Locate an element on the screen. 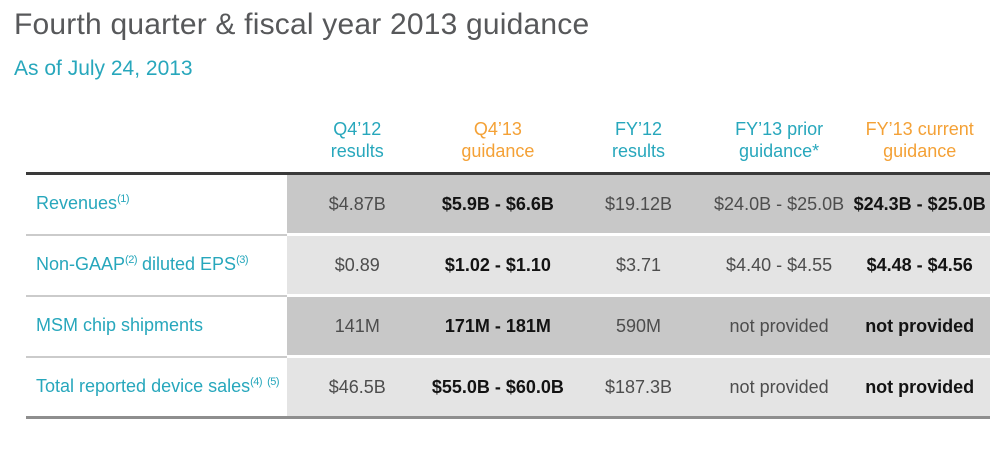  column-header-line1: Q4’13 is located at coordinates (497, 129).